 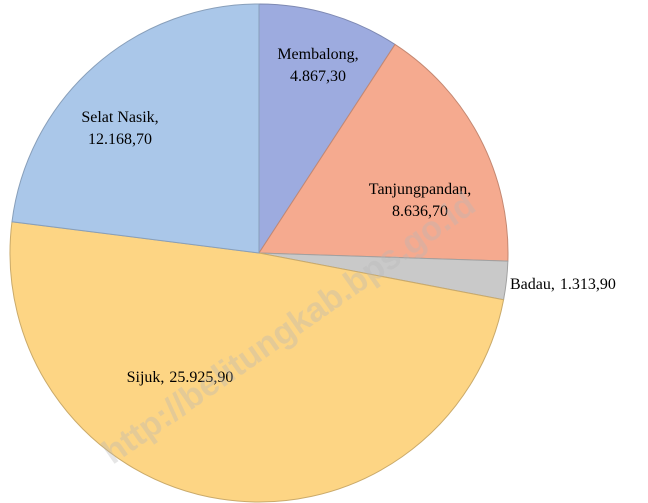 I want to click on label-category: Tanjungpandan, so click(x=418, y=189).